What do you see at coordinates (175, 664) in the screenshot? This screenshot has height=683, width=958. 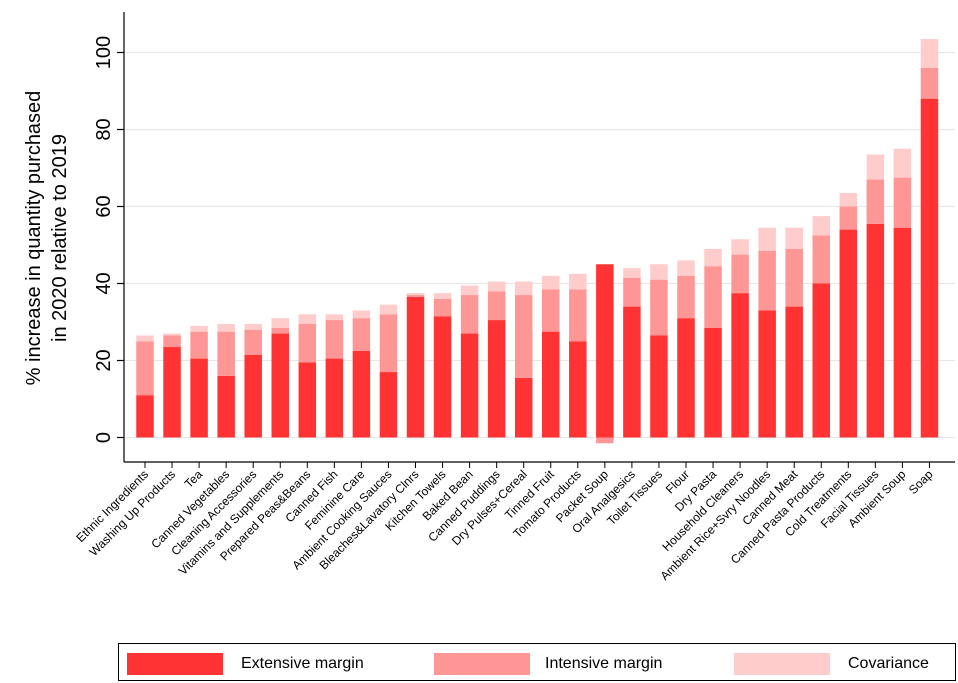 I see `legend-swatch-extensive` at bounding box center [175, 664].